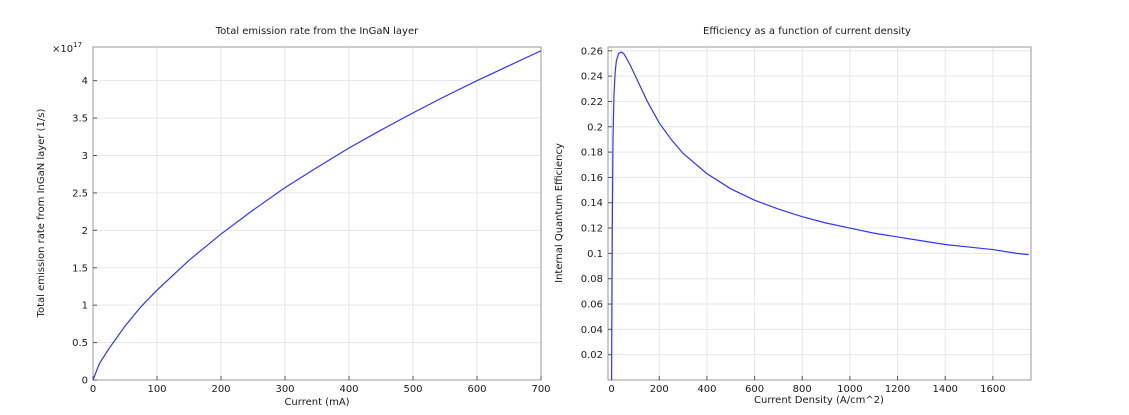  What do you see at coordinates (540, 389) in the screenshot?
I see `x-tick-label: 700` at bounding box center [540, 389].